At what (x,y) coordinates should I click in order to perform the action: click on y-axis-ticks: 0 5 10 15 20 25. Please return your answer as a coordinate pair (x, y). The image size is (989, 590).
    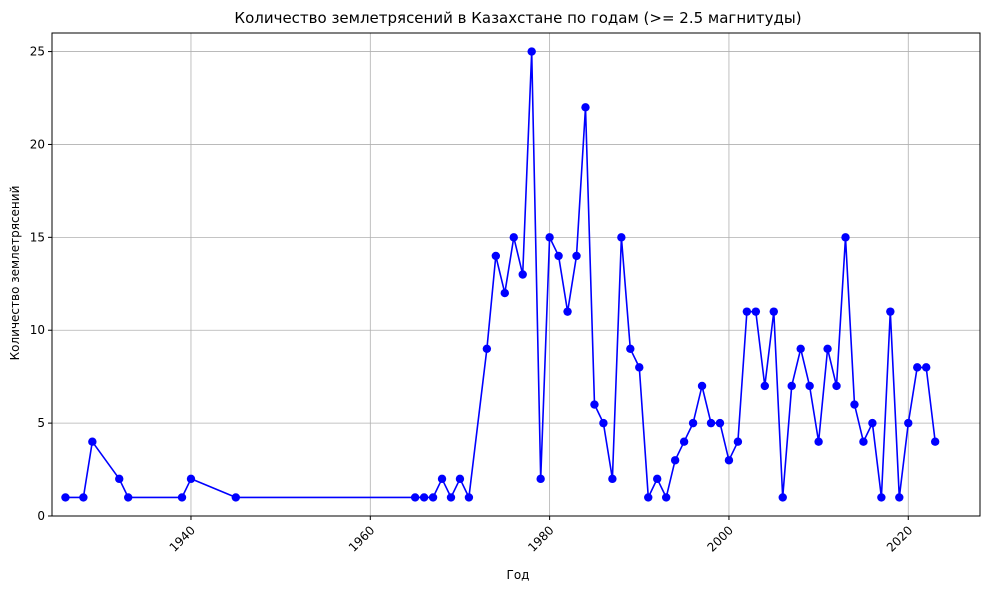
    Looking at the image, I should click on (41, 284).